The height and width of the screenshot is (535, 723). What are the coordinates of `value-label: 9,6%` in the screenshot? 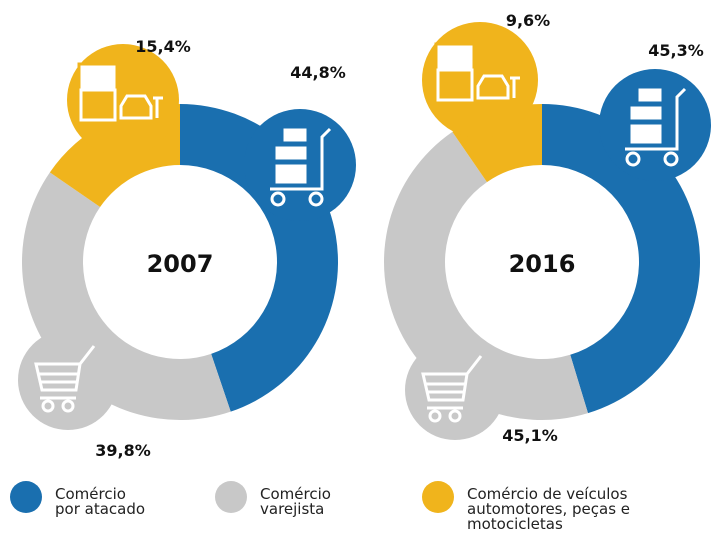 It's located at (528, 20).